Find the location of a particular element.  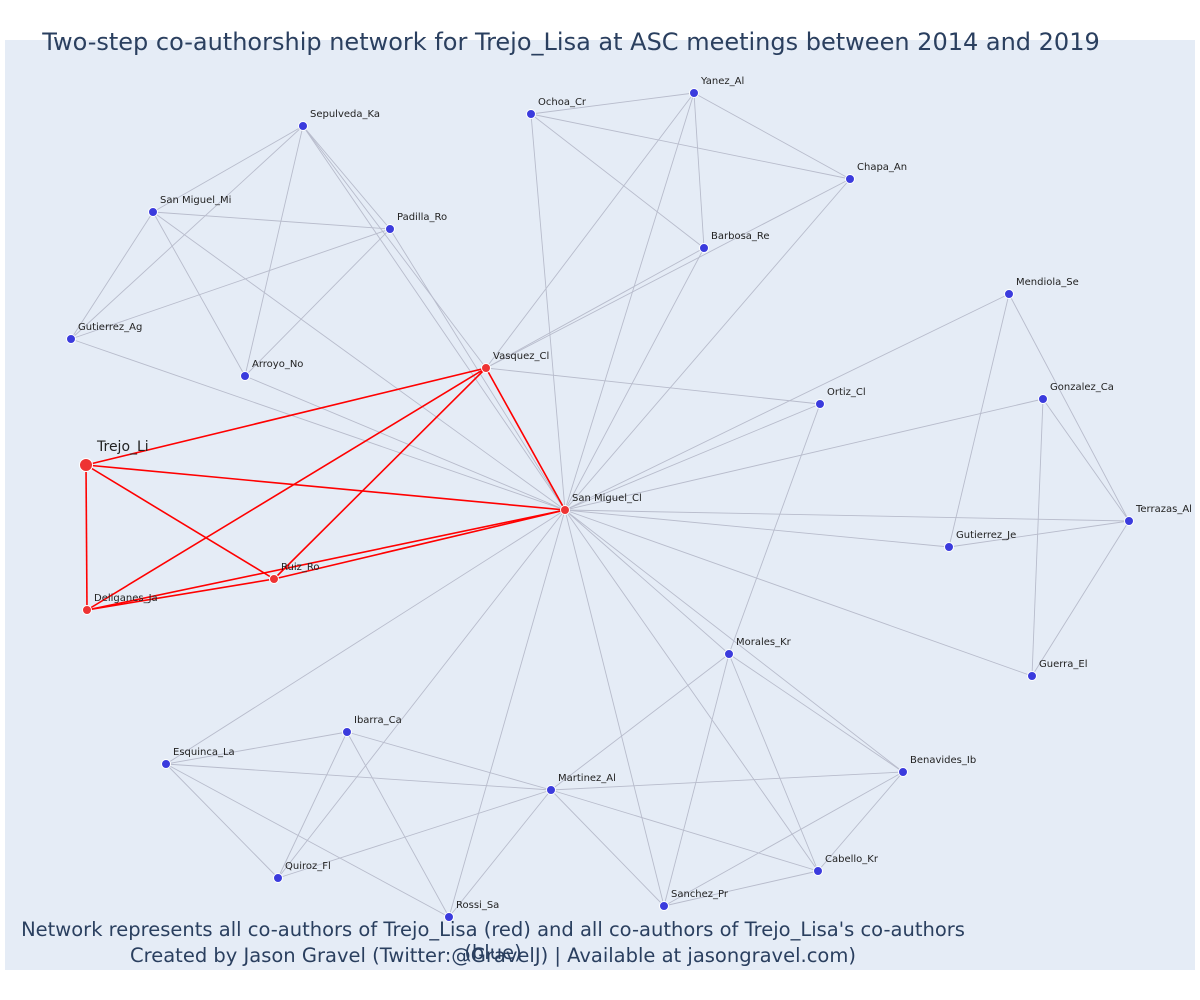

node-san-miguel-cl is located at coordinates (565, 510).